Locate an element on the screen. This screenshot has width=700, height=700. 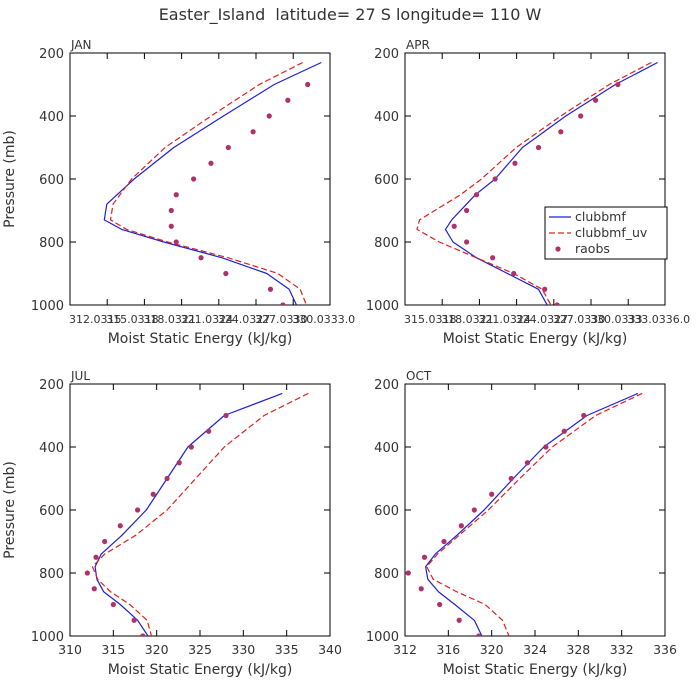
x-tick-label: 324 is located at coordinates (535, 649).